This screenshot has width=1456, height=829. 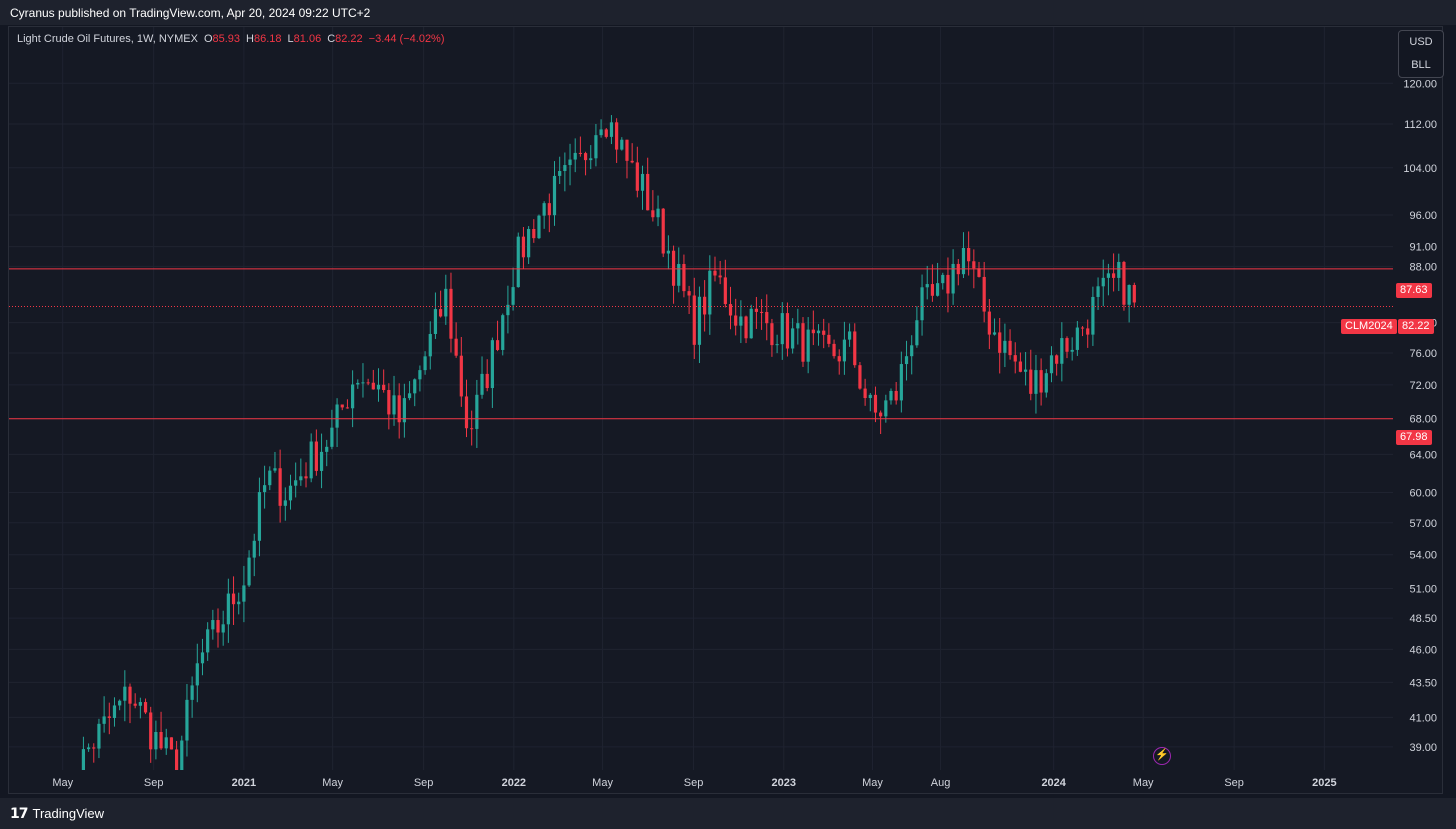 What do you see at coordinates (57, 814) in the screenshot?
I see `tradingview-logo: 17 TradingView` at bounding box center [57, 814].